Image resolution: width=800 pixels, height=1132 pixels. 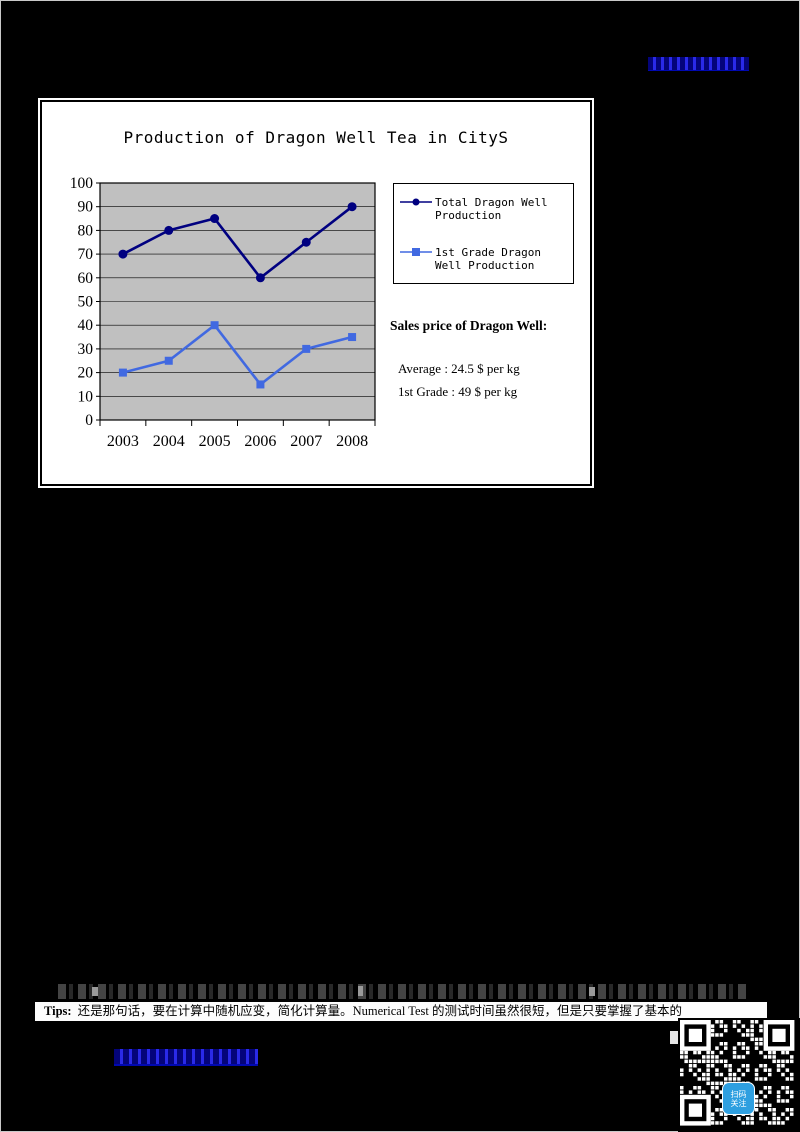 I want to click on qr-code: 扫码 关注, so click(x=739, y=1075).